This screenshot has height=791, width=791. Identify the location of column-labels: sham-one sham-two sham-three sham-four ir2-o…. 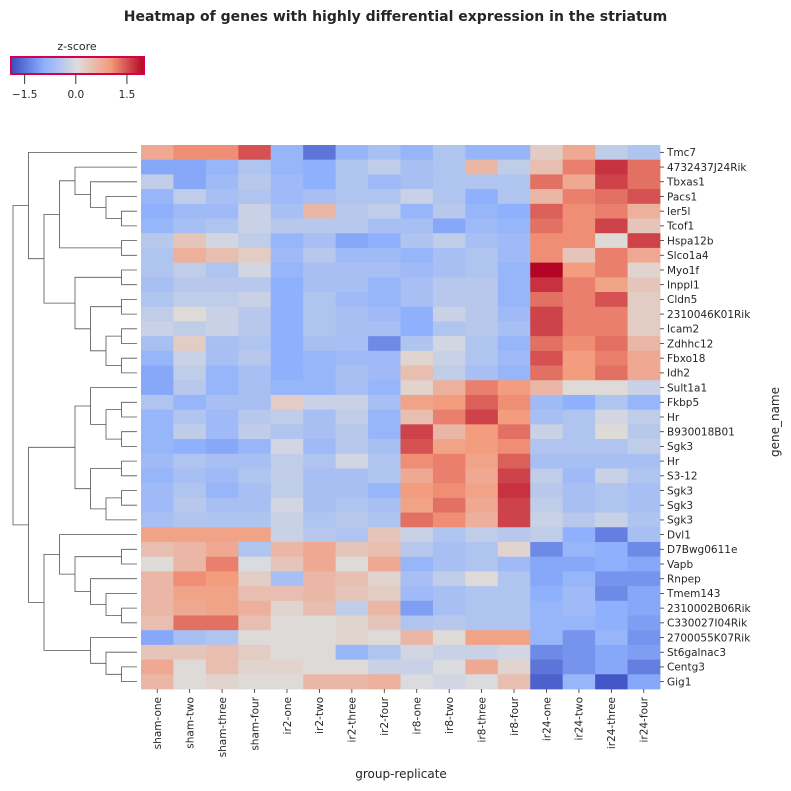
(401, 723).